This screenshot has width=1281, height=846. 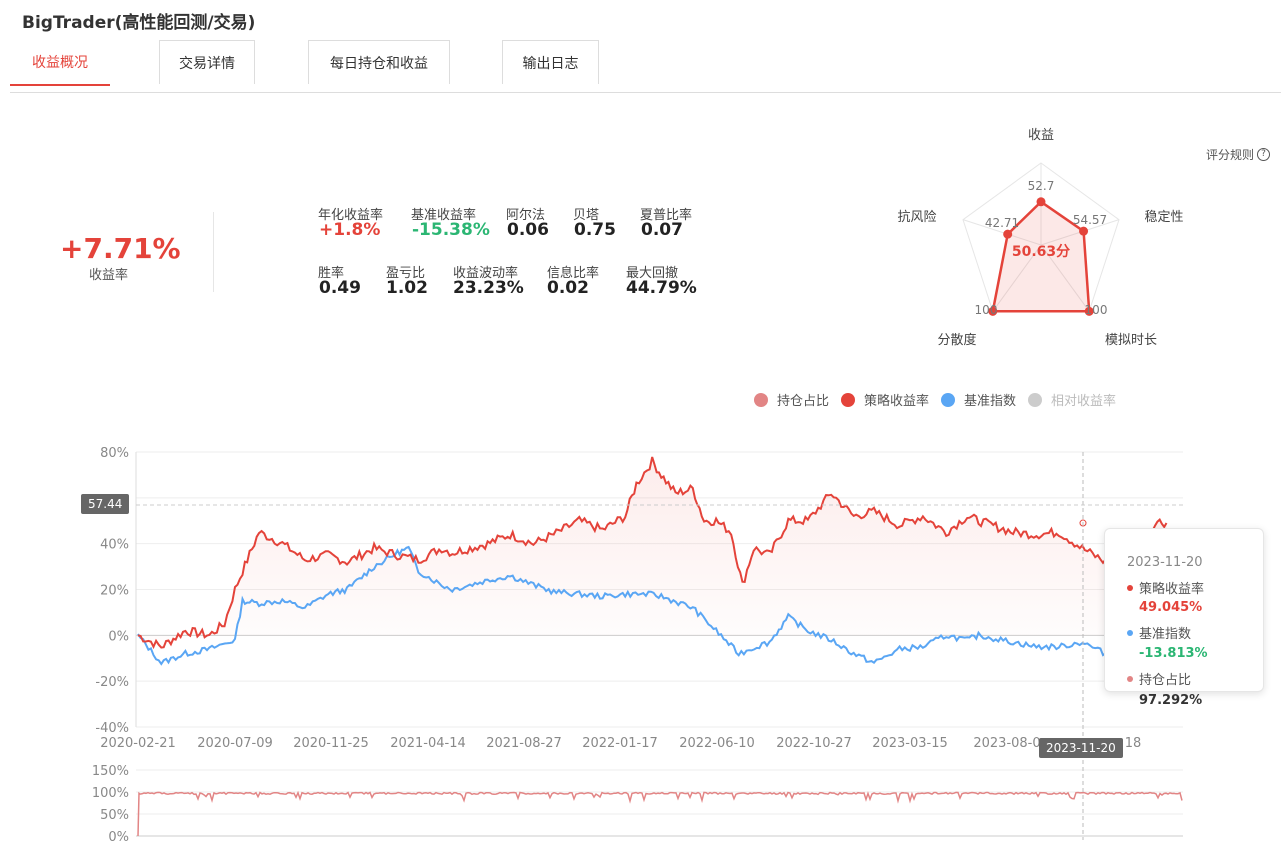 I want to click on tab-output-log: 输出日志, so click(x=550, y=62).